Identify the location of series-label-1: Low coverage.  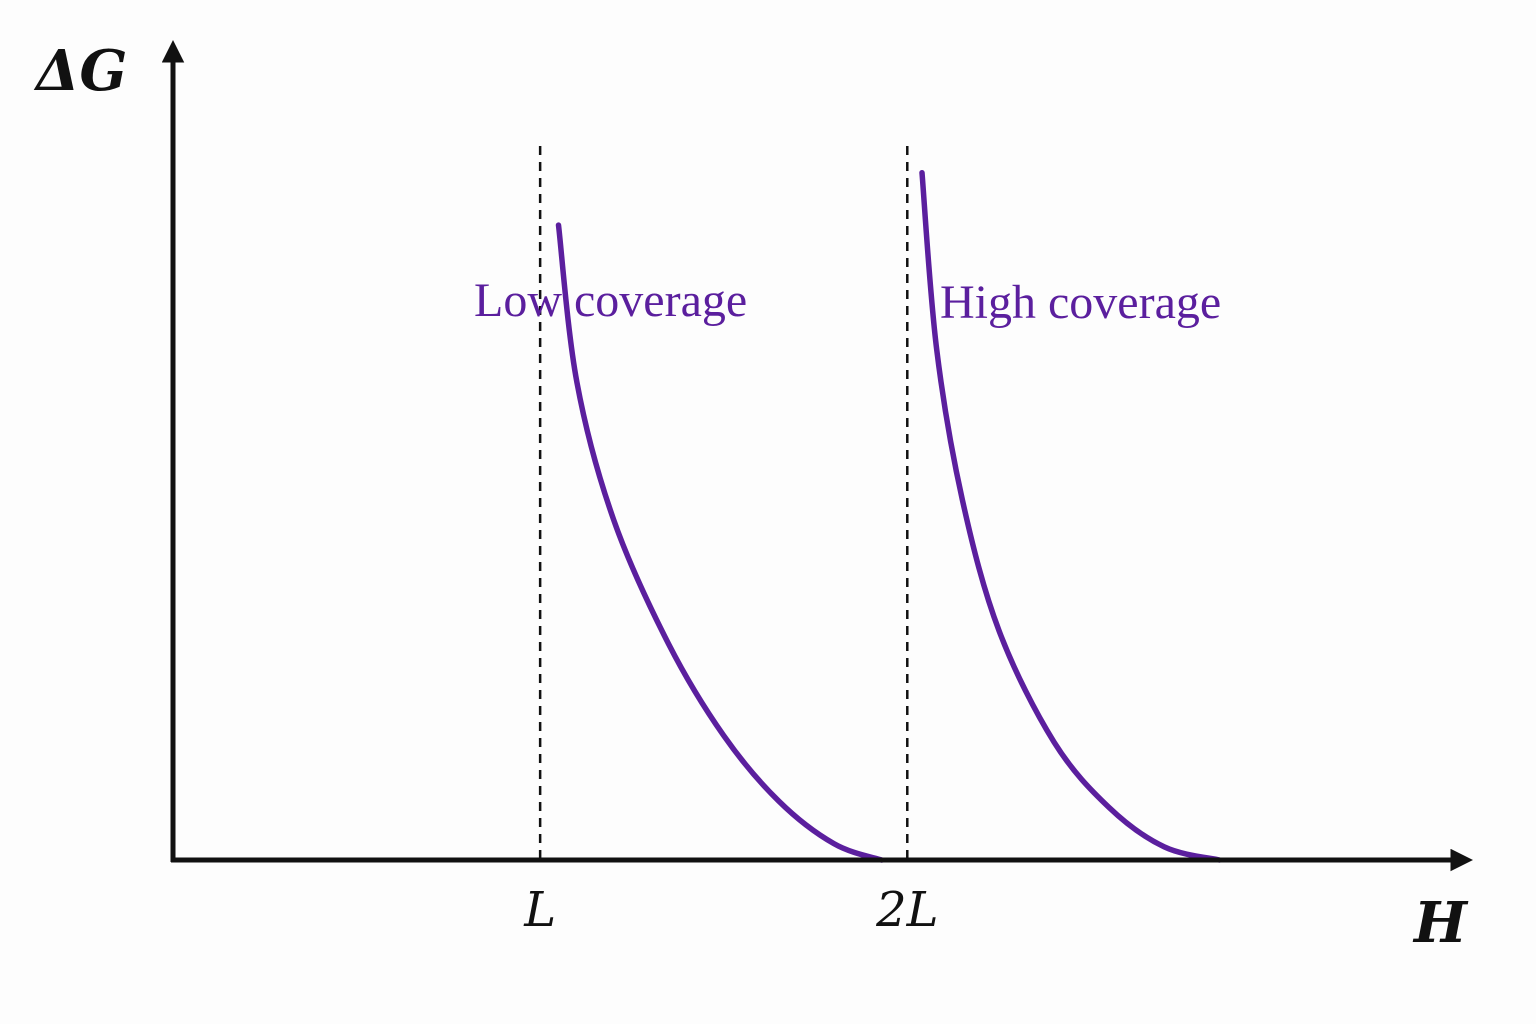
(610, 300).